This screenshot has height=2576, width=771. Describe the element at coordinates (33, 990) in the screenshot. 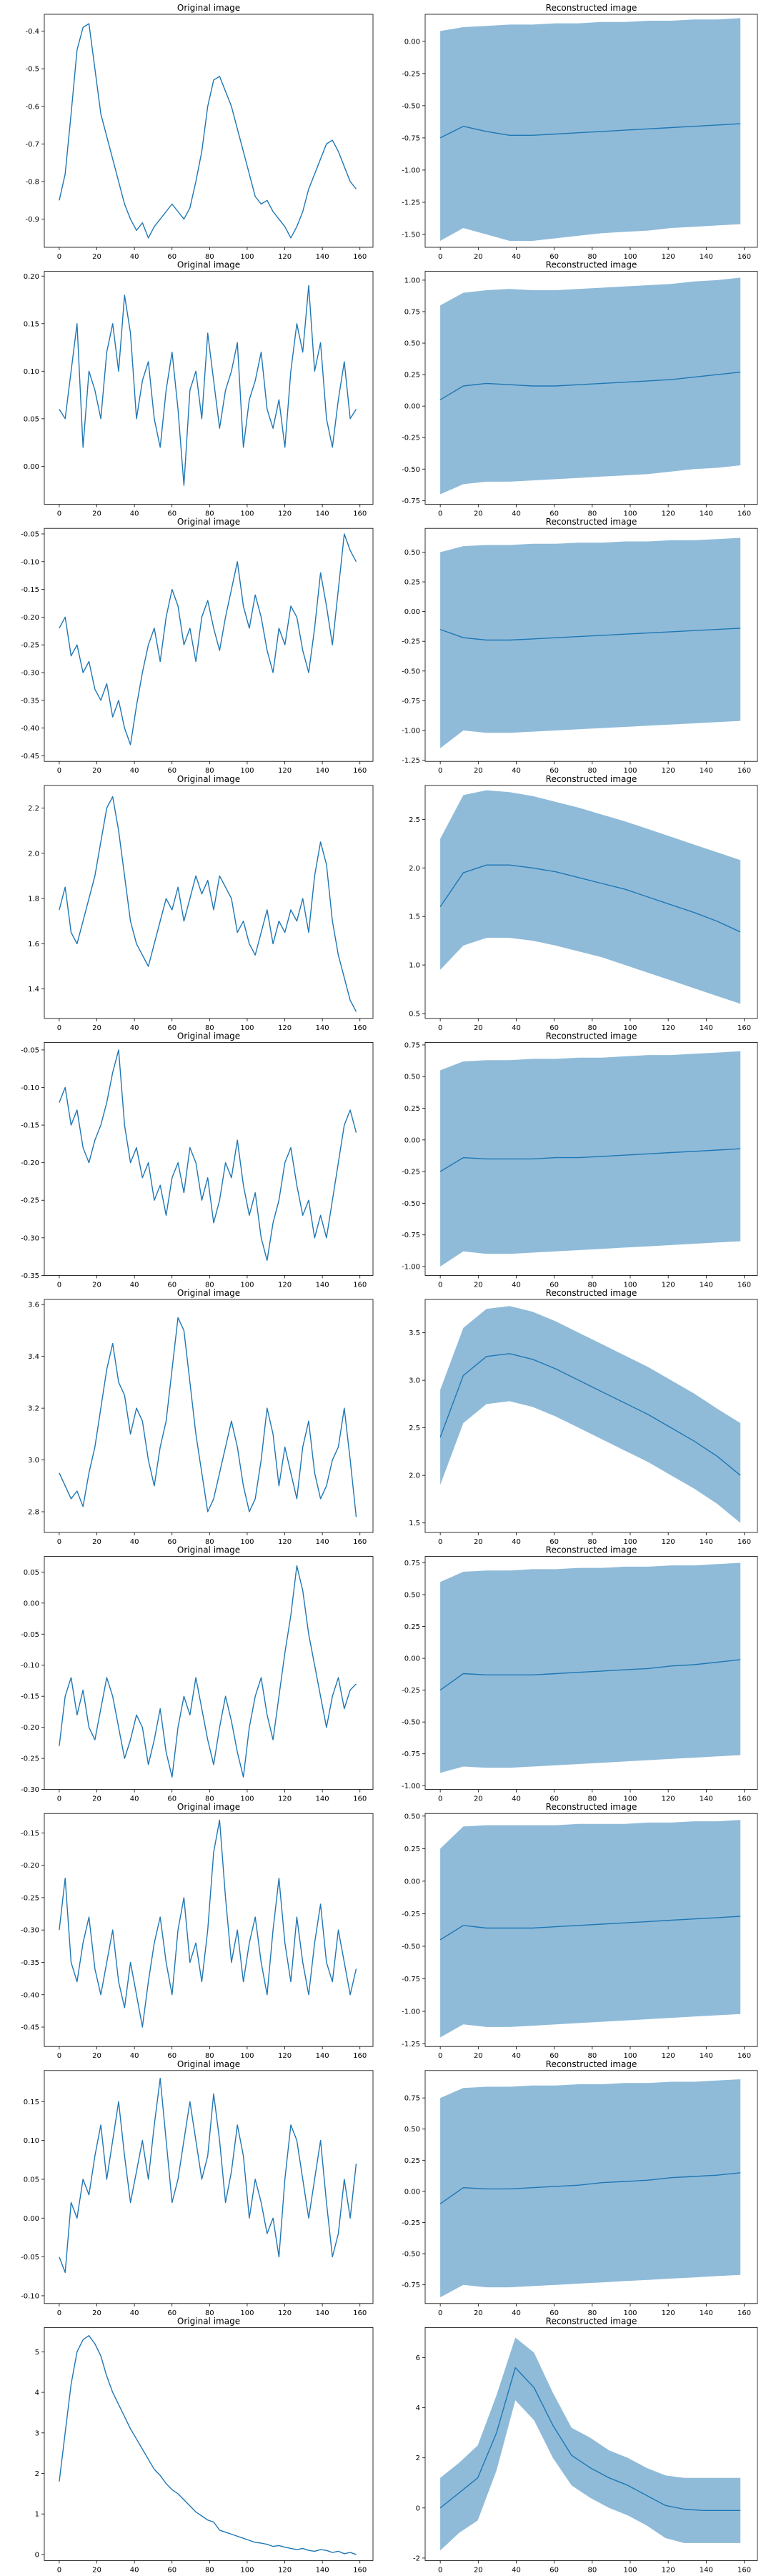

I see `y-tick-label: 1.4` at that location.